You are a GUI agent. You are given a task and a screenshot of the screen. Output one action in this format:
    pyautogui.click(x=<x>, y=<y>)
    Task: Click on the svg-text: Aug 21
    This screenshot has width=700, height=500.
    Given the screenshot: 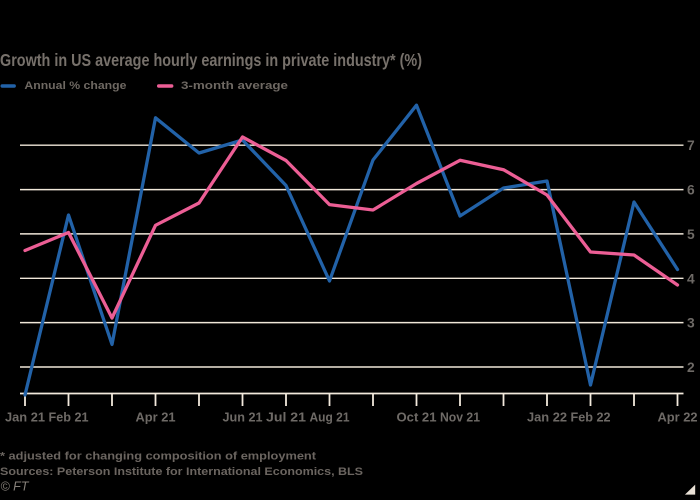 What is the action you would take?
    pyautogui.click(x=330, y=418)
    